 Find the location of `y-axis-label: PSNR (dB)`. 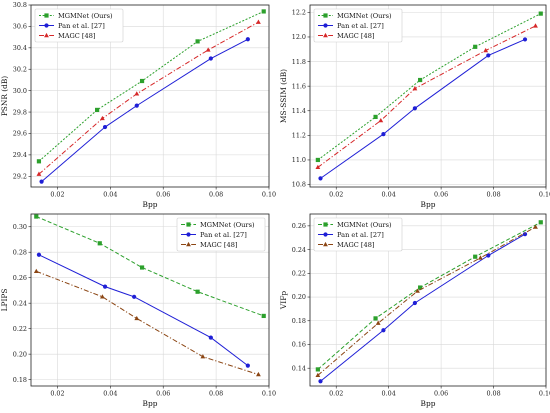

y-axis-label: PSNR (dB) is located at coordinates (4, 96).